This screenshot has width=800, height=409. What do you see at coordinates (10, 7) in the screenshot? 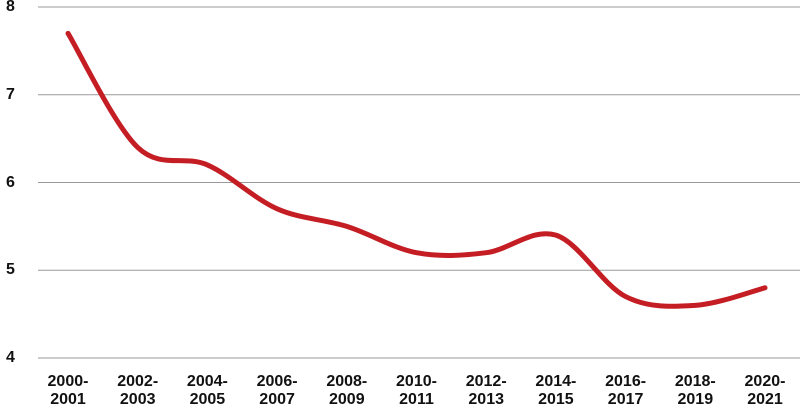
I see `y-tick-label: 8` at bounding box center [10, 7].